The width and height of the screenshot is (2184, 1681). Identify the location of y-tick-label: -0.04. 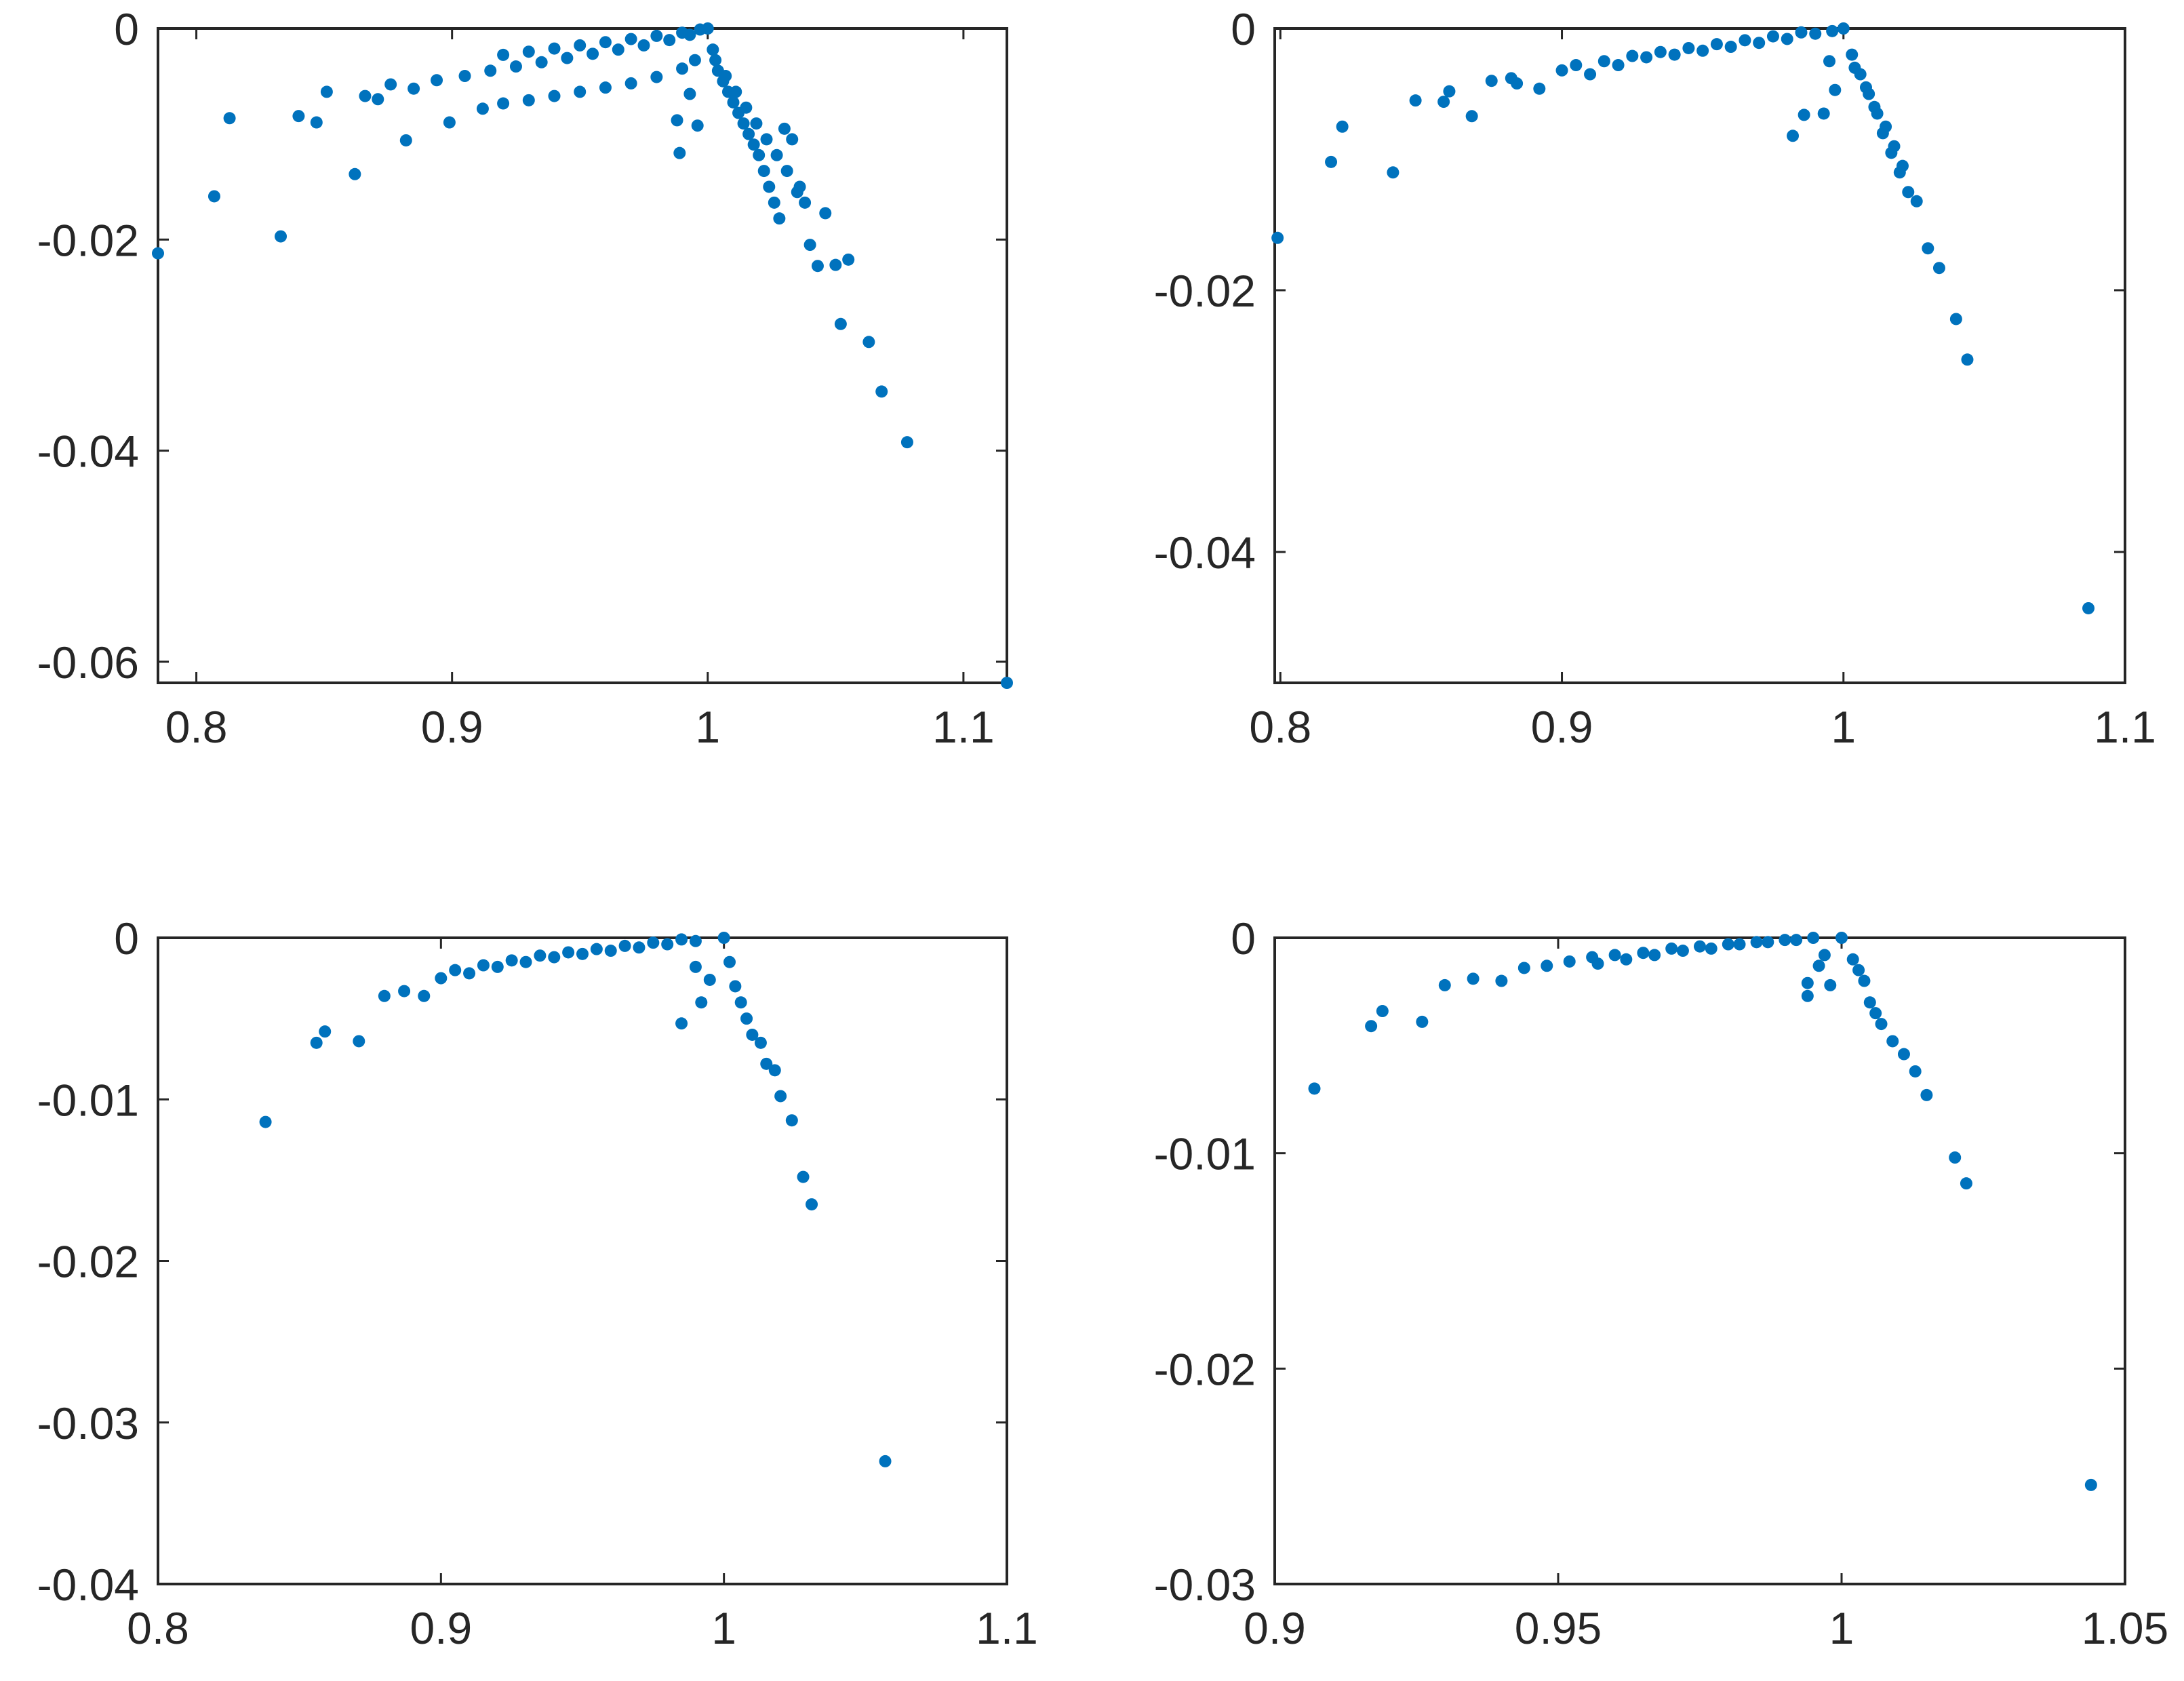
(1205, 553).